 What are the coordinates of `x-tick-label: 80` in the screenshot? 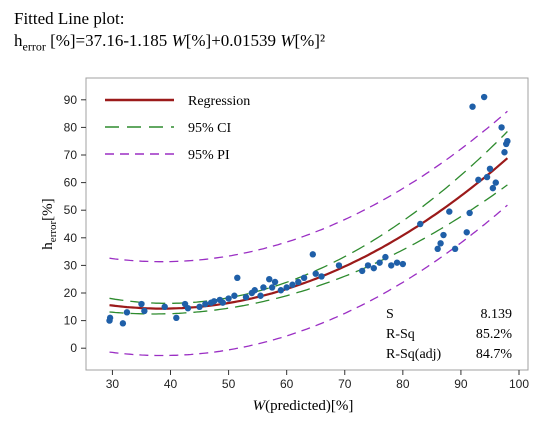 It's located at (403, 384).